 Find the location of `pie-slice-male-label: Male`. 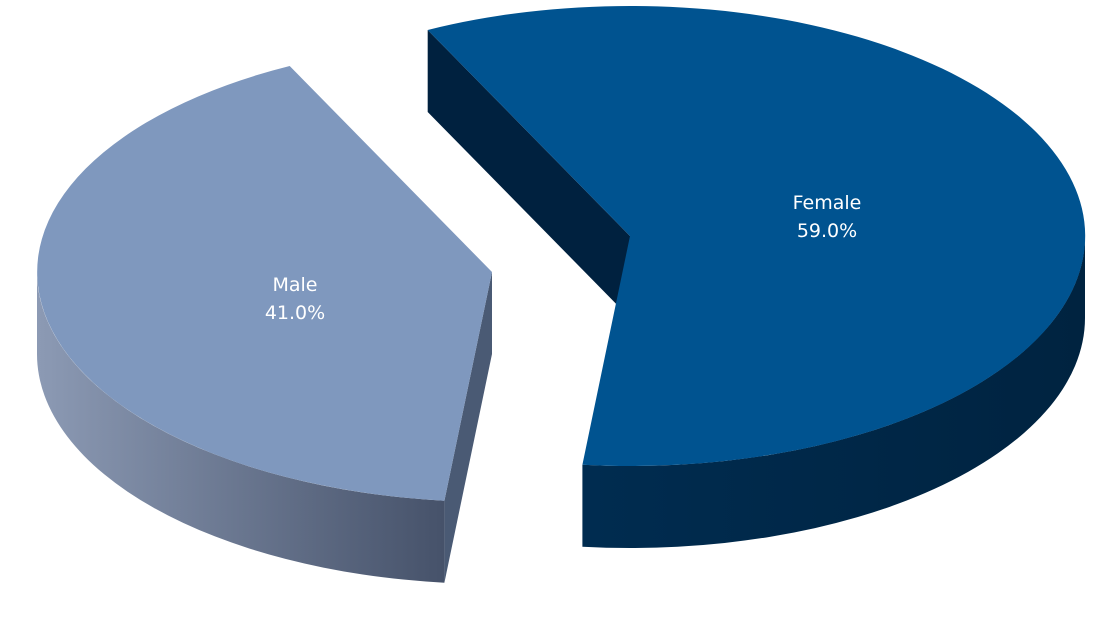

pie-slice-male-label: Male is located at coordinates (294, 285).